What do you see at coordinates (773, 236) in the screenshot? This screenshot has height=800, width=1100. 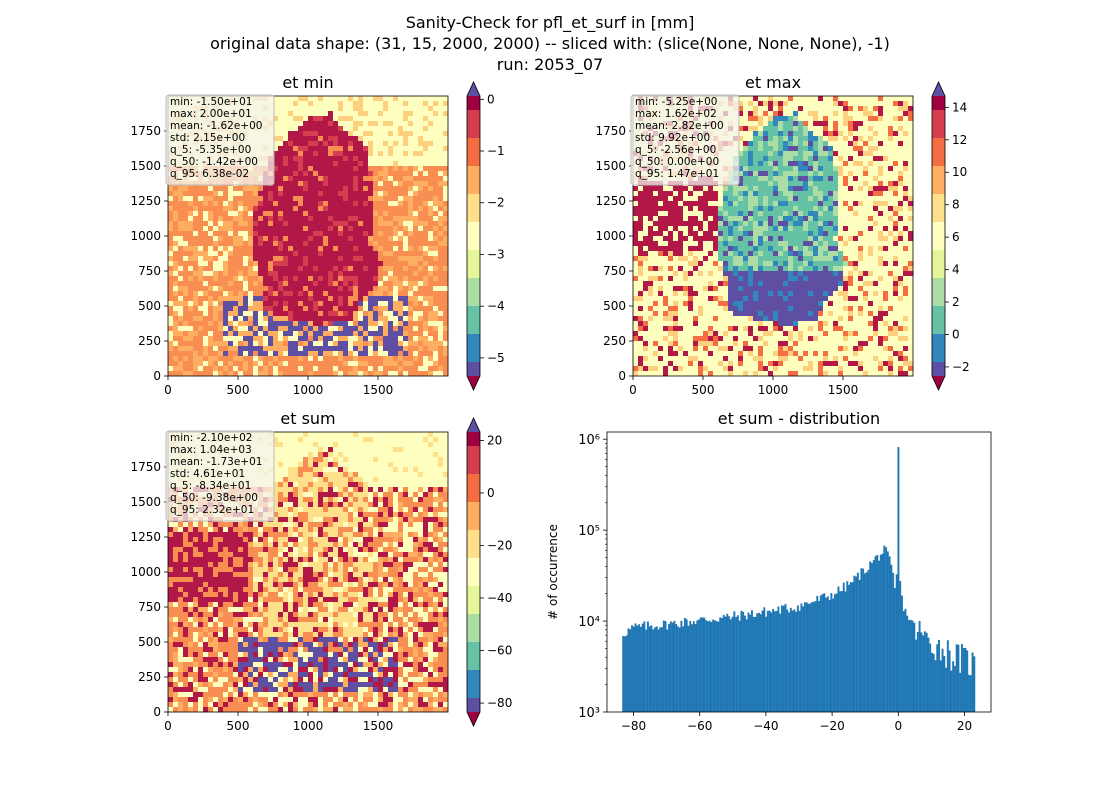 I see `heatmap-cells` at bounding box center [773, 236].